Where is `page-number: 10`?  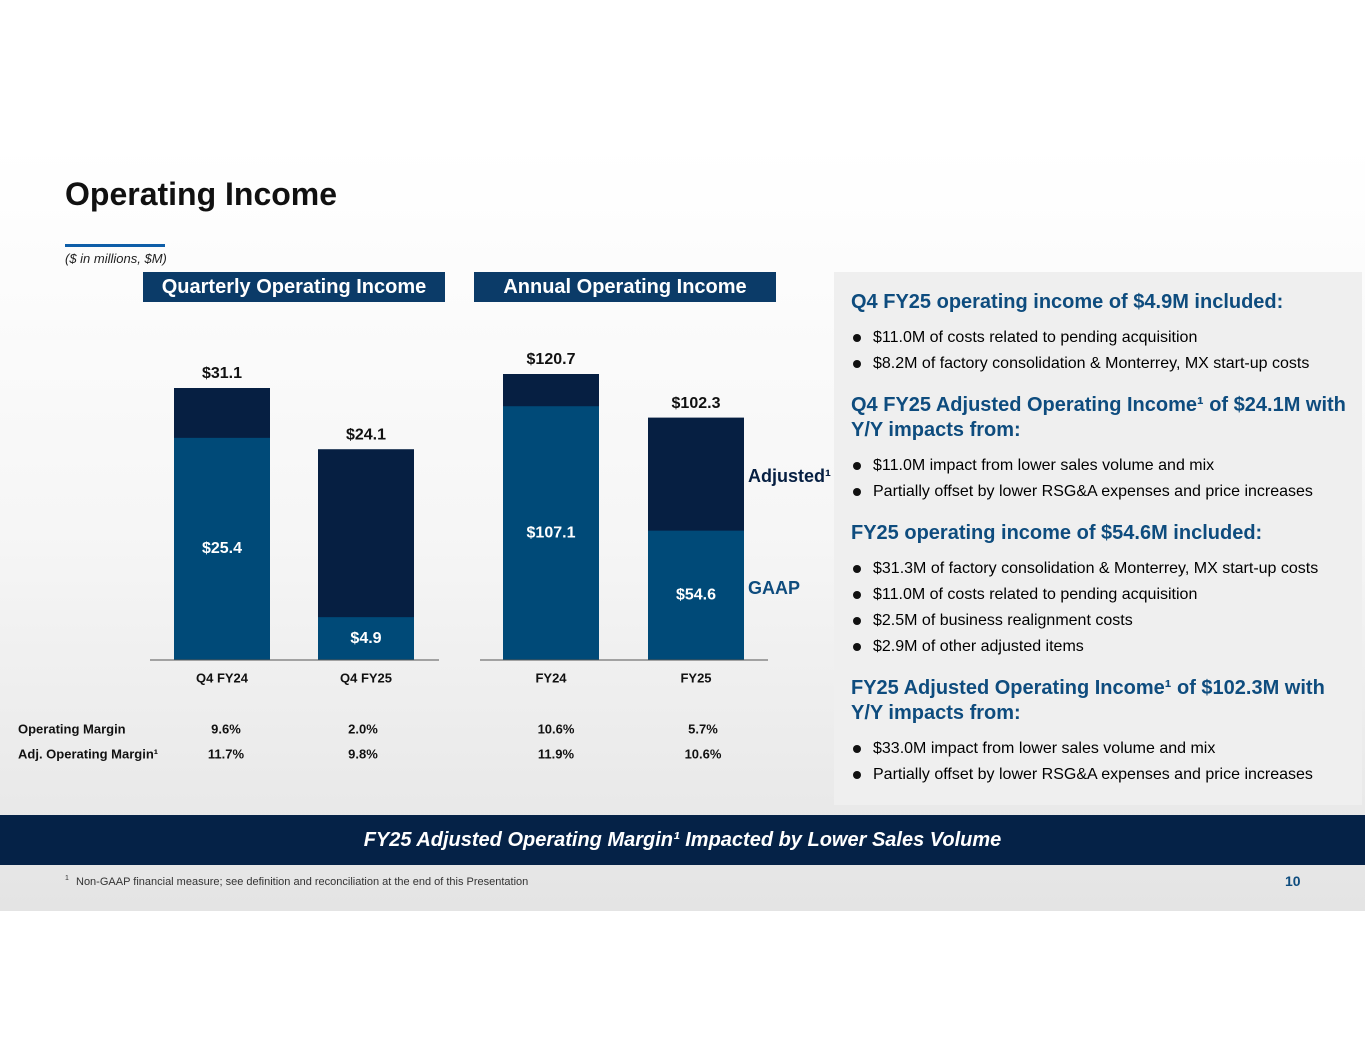
page-number: 10 is located at coordinates (1293, 881).